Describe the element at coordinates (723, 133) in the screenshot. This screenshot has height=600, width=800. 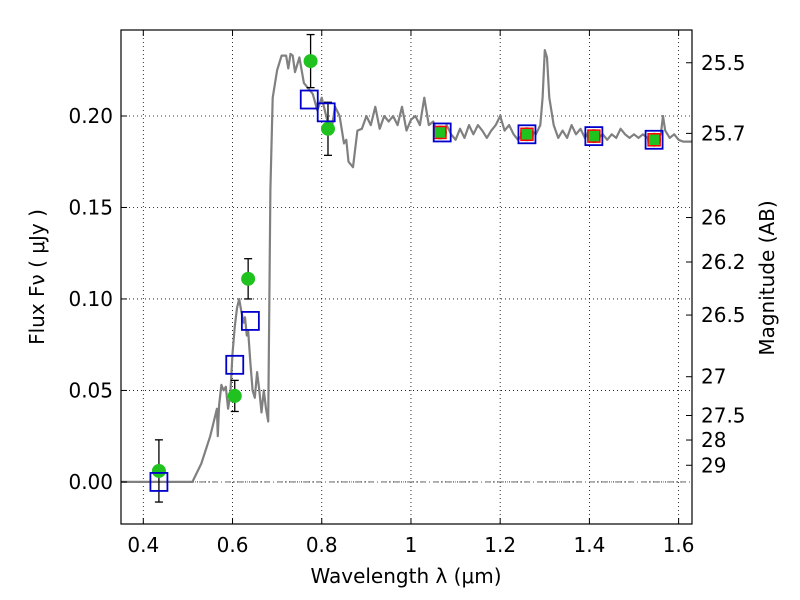
I see `mag-tick-label: 25.7` at that location.